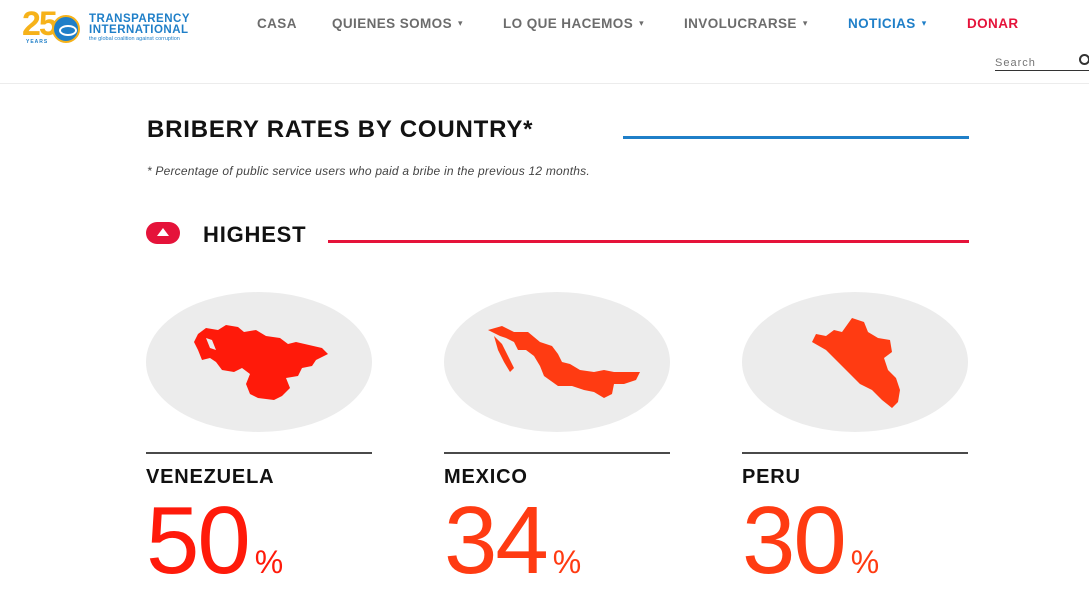  I want to click on nav-label: QUIENES SOMOS, so click(392, 23).